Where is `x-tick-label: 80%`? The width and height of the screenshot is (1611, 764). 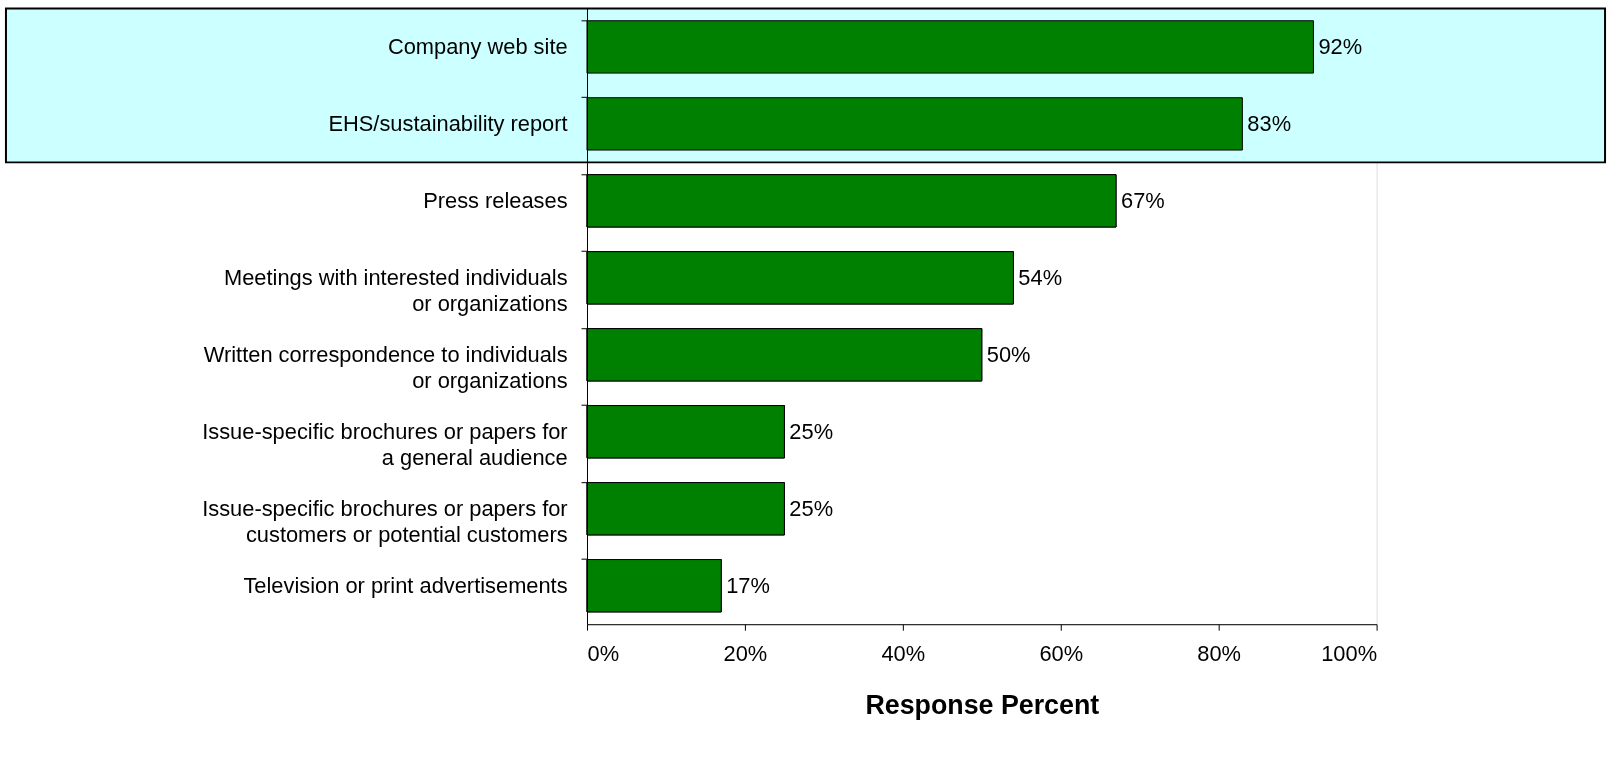
x-tick-label: 80% is located at coordinates (1219, 654).